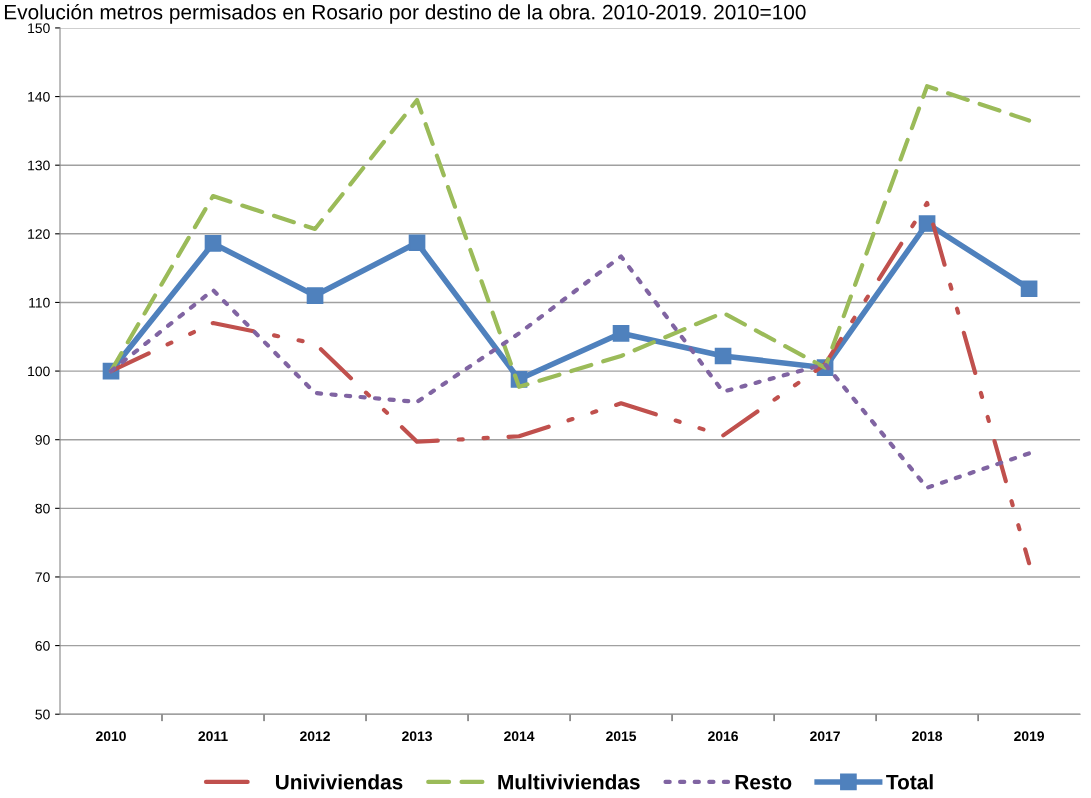 Image resolution: width=1091 pixels, height=798 pixels. Describe the element at coordinates (42, 440) in the screenshot. I see `y-tick-label: 90` at that location.